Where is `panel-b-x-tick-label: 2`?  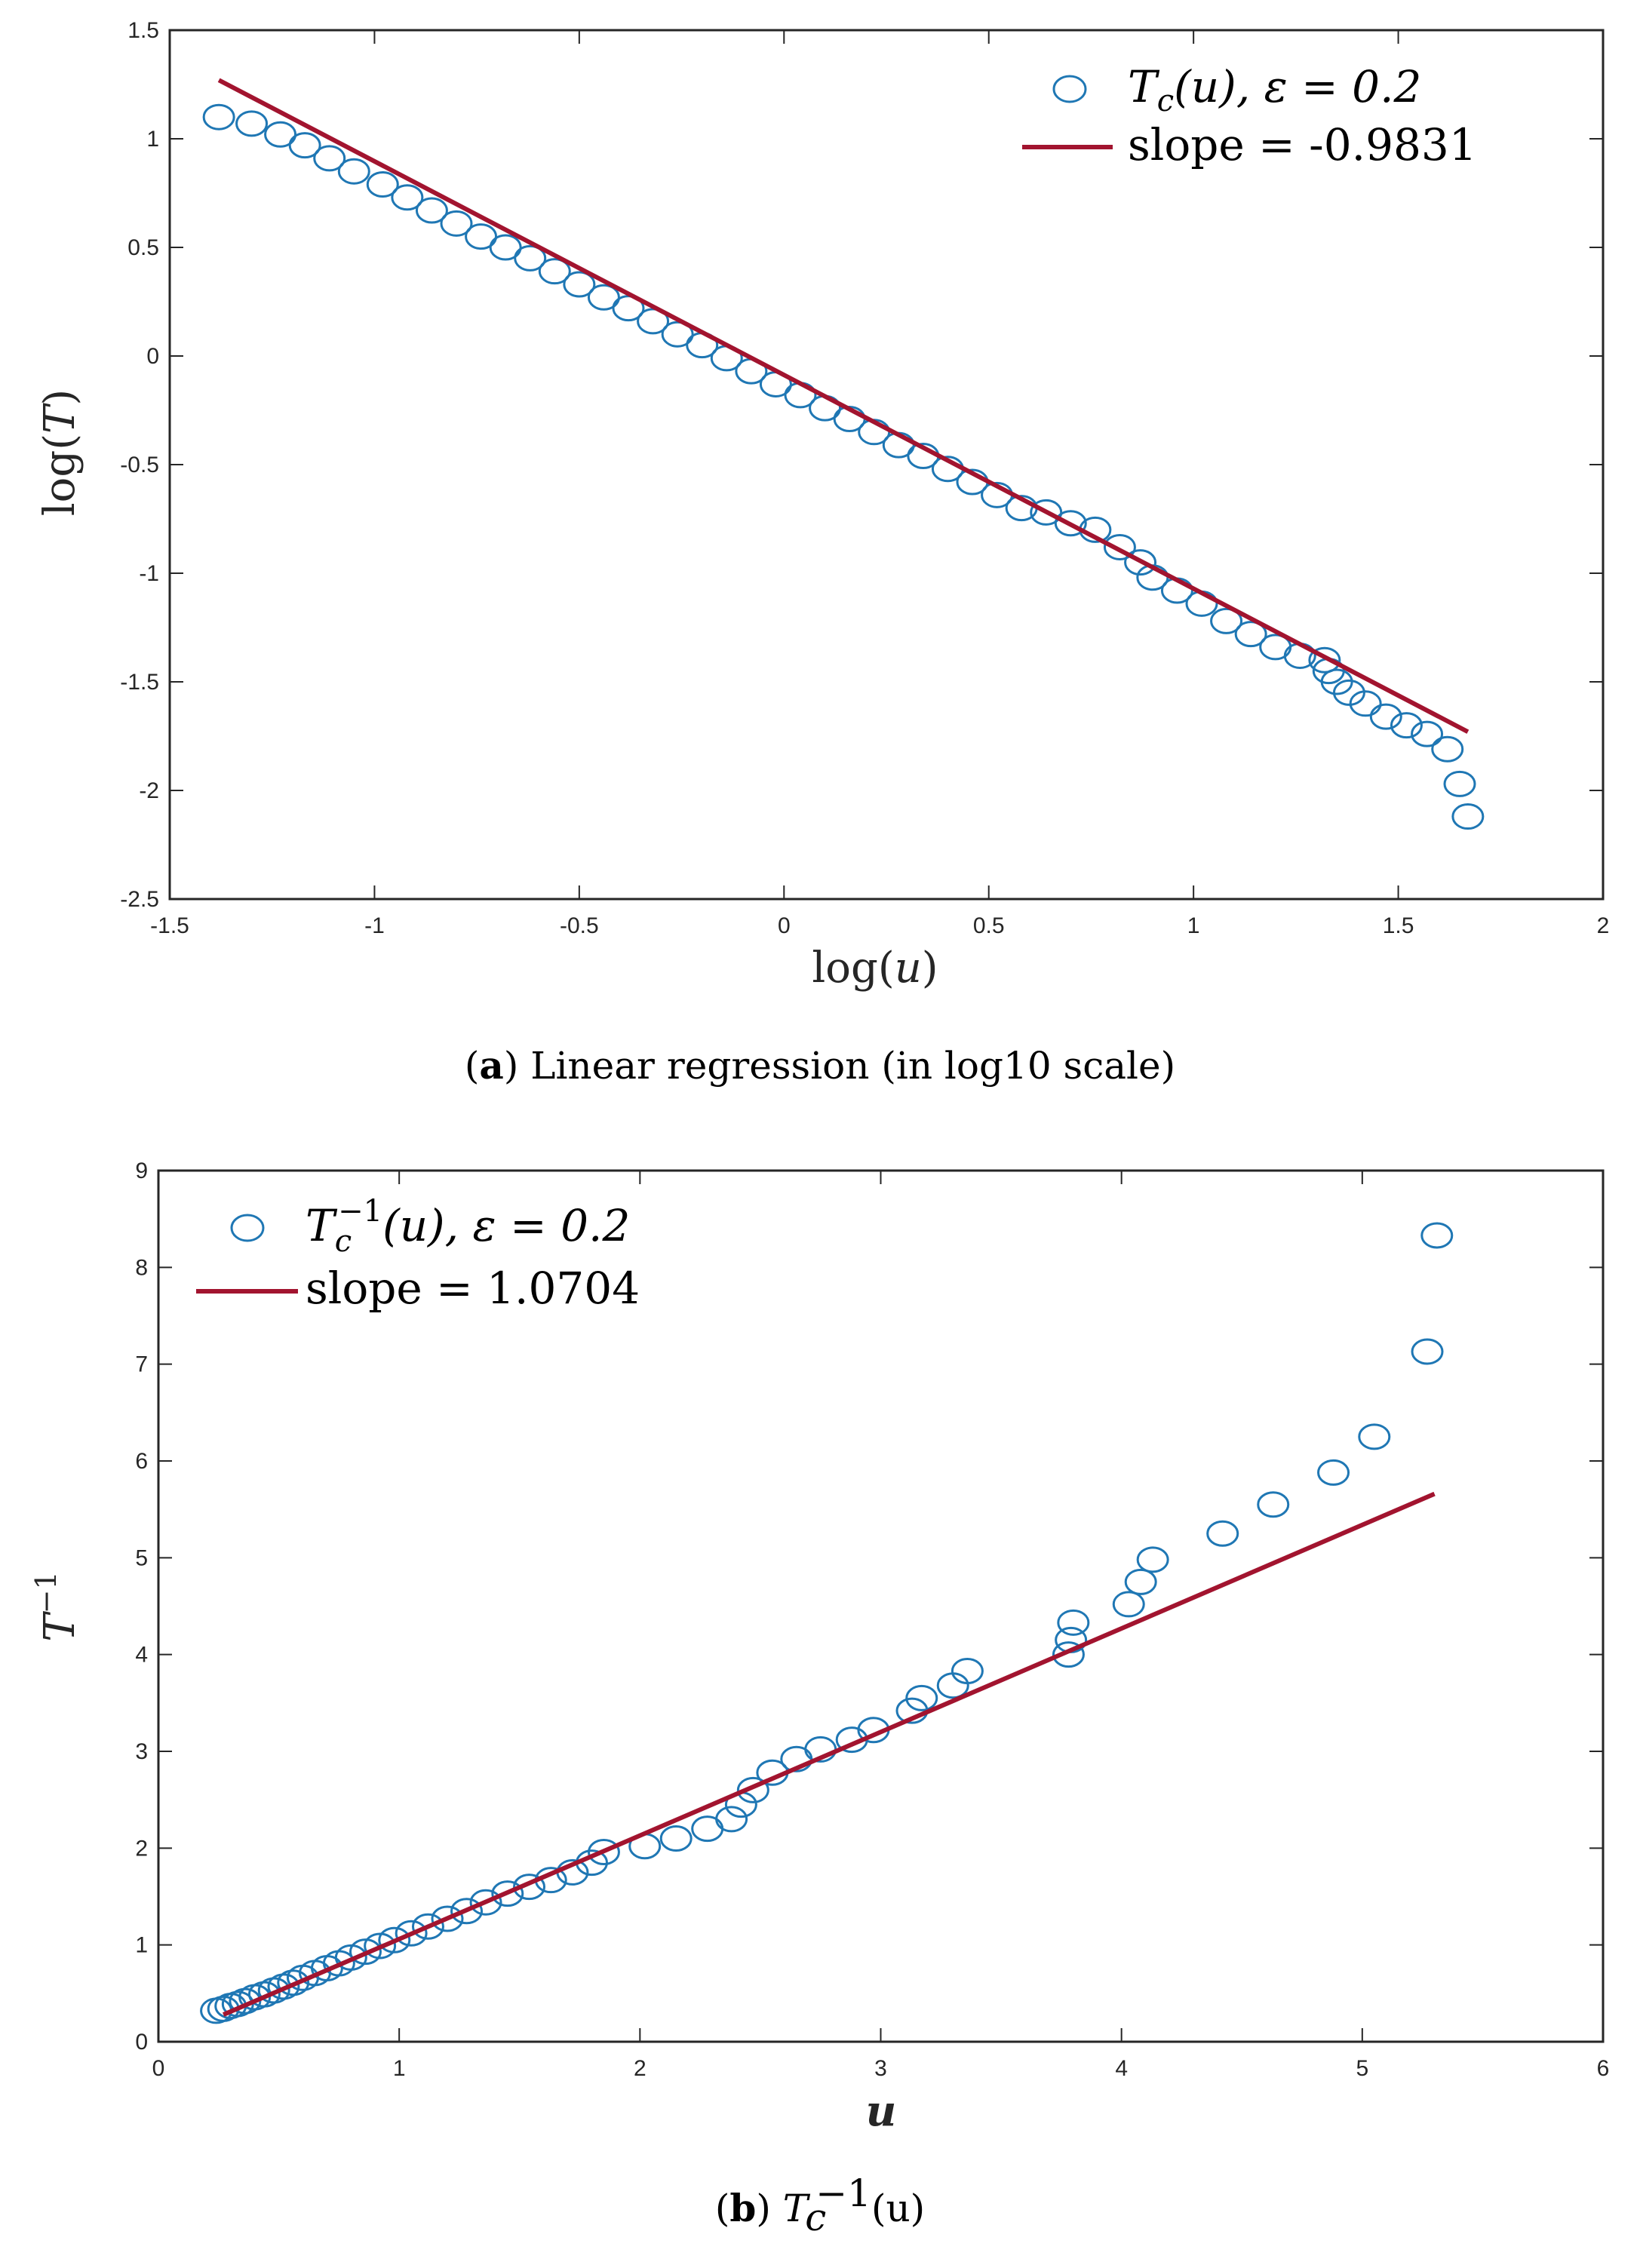
panel-b-x-tick-label: 2 is located at coordinates (640, 2068).